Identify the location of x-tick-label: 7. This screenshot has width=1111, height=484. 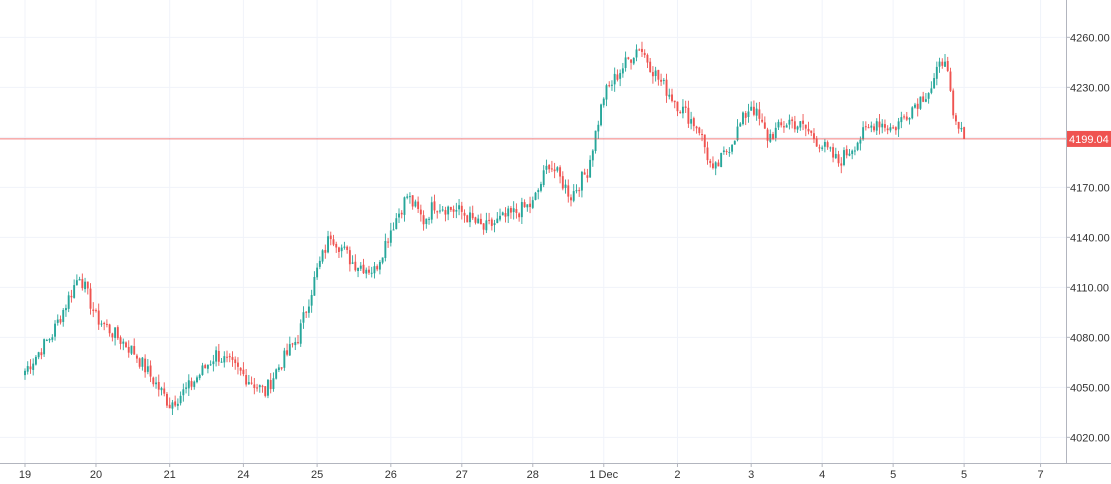
(1040, 475).